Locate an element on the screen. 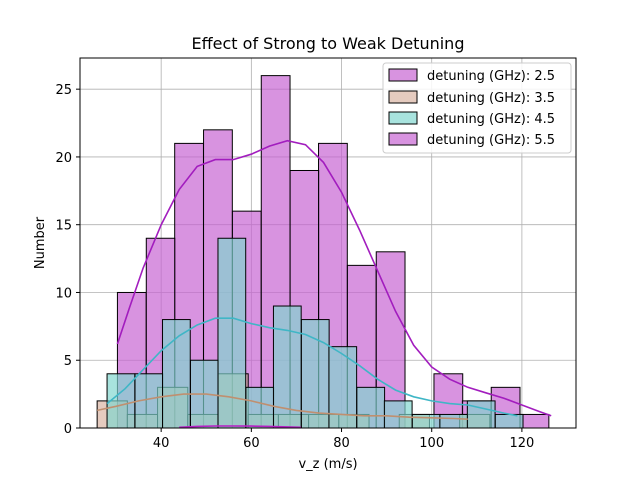 This screenshot has width=640, height=480. y-tick-label: 15 is located at coordinates (63, 226).